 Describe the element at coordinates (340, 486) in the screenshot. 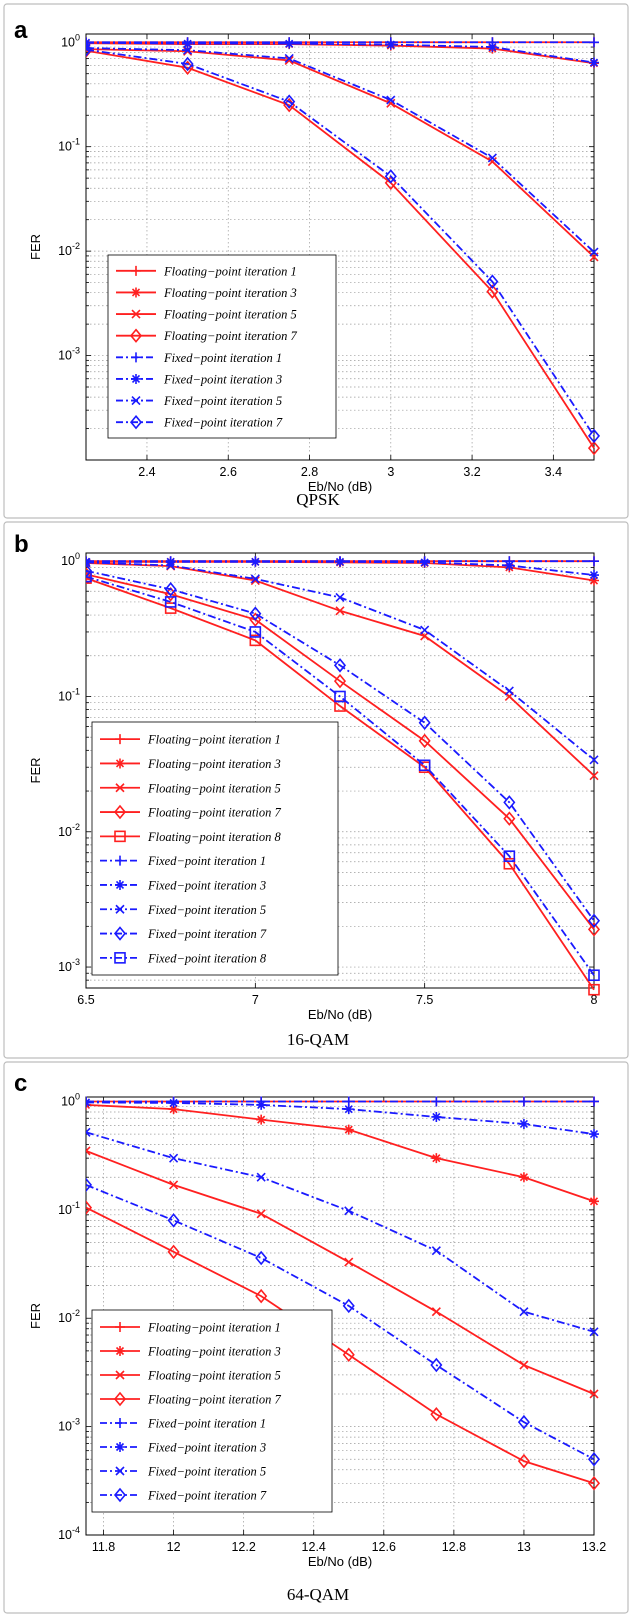

I see `x-axis-label: Eb/No (dB)` at that location.